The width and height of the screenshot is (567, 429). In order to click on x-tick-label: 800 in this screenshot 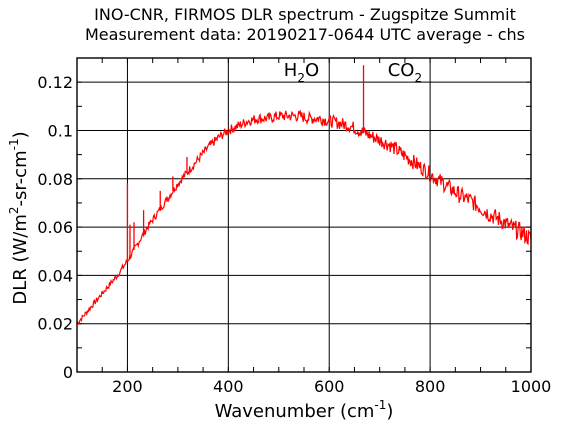, I will do `click(430, 386)`.